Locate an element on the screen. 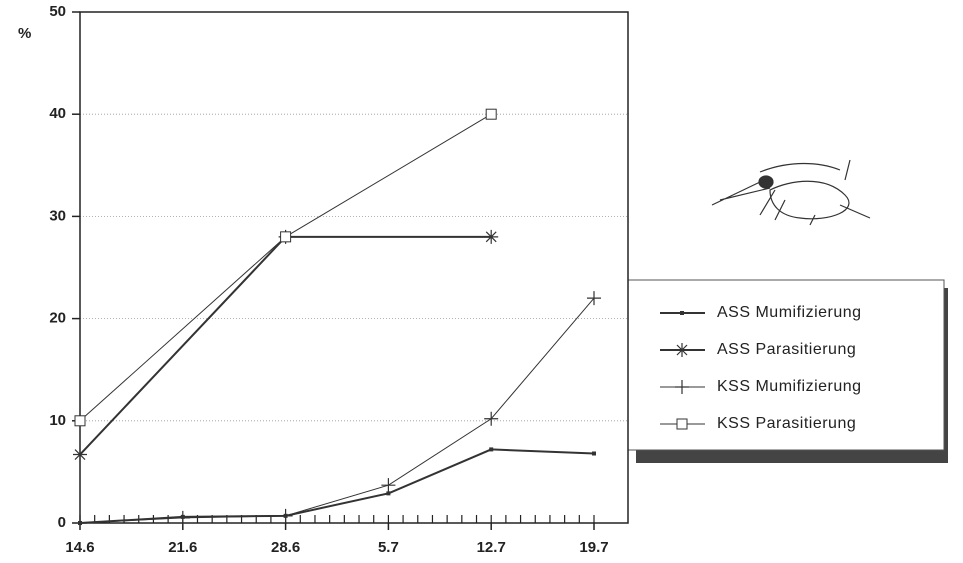 The height and width of the screenshot is (563, 963). x-tick-label: 21.6 is located at coordinates (182, 547).